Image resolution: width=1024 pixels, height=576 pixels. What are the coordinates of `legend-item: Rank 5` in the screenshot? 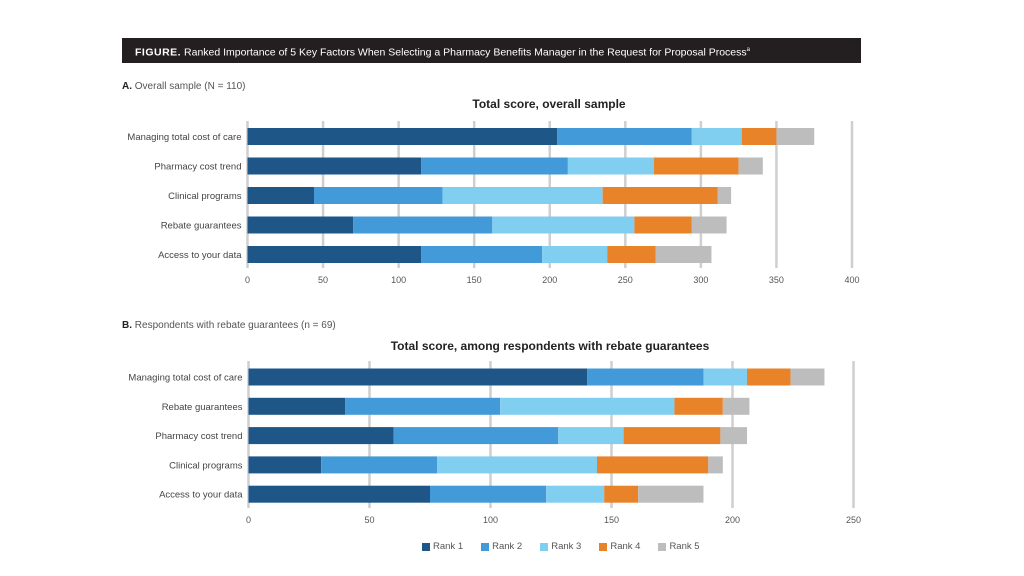 It's located at (679, 546).